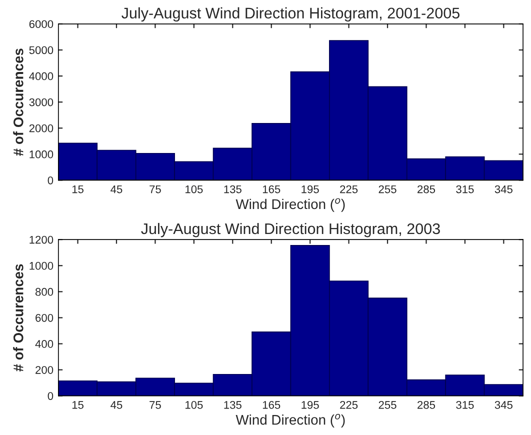 This screenshot has height=435, width=531. I want to click on y-tick-label: 2000, so click(41, 128).